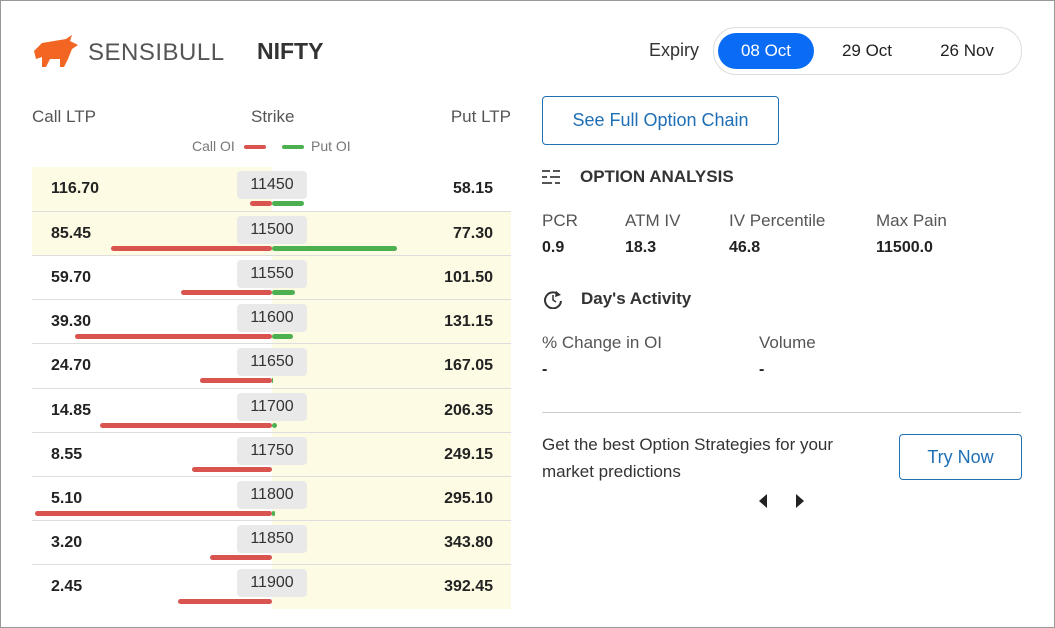 Image resolution: width=1055 pixels, height=628 pixels. I want to click on call-ltp: 14.85, so click(71, 410).